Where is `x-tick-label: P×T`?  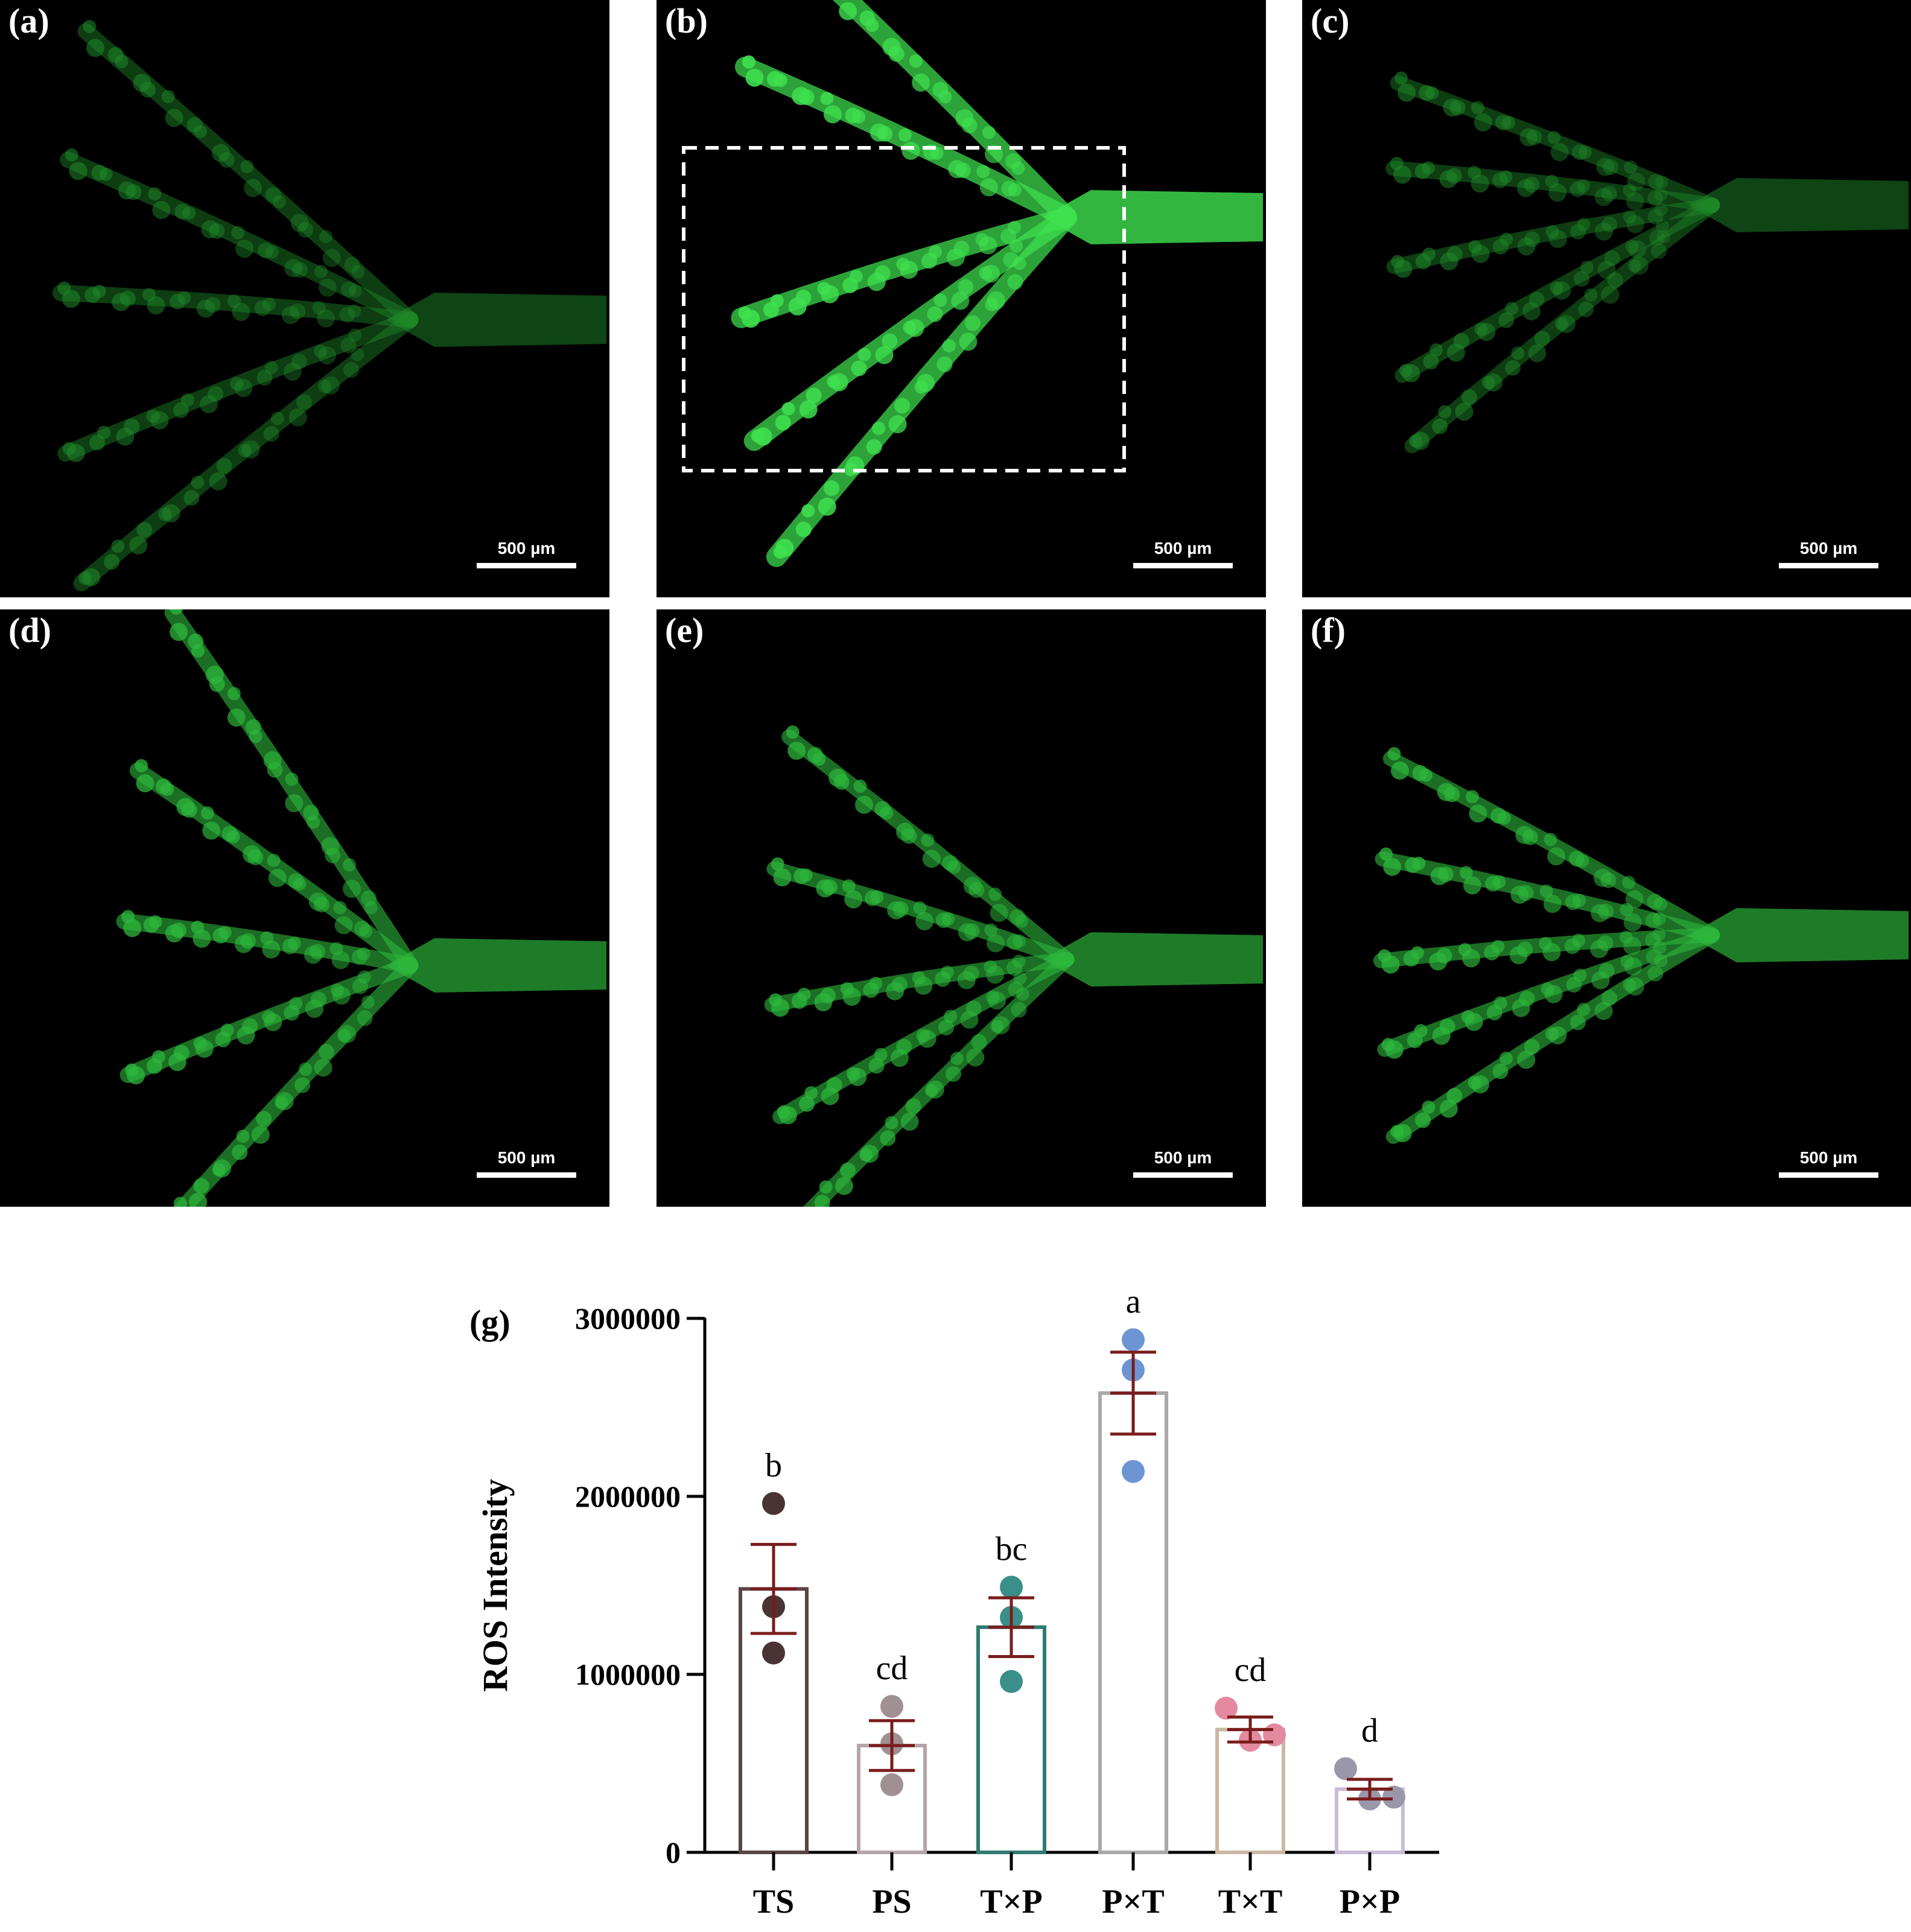 x-tick-label: P×T is located at coordinates (1133, 1902).